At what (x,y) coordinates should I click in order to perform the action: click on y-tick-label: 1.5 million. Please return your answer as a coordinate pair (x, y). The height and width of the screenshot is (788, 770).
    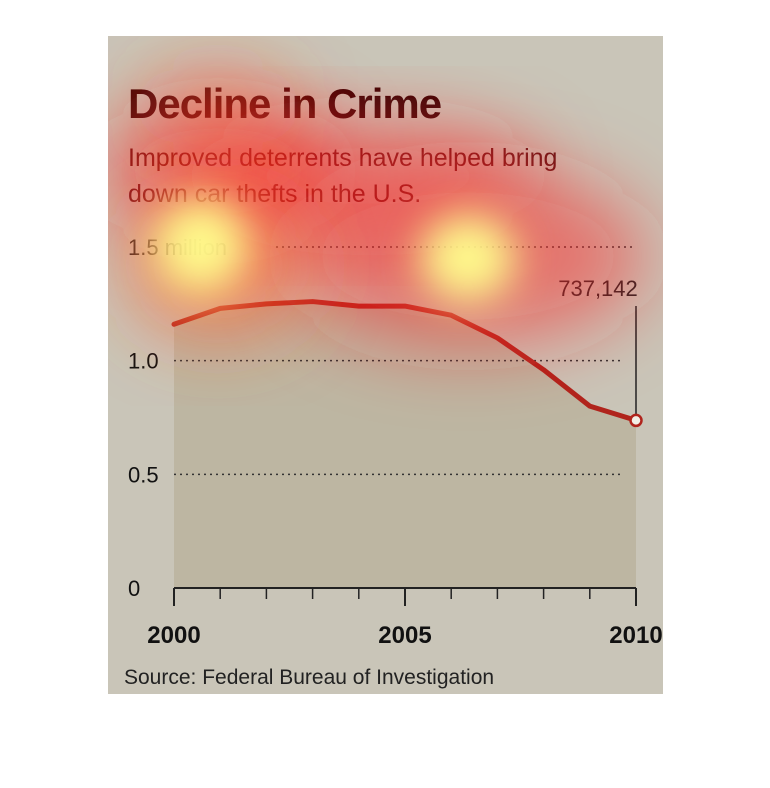
    Looking at the image, I should click on (177, 247).